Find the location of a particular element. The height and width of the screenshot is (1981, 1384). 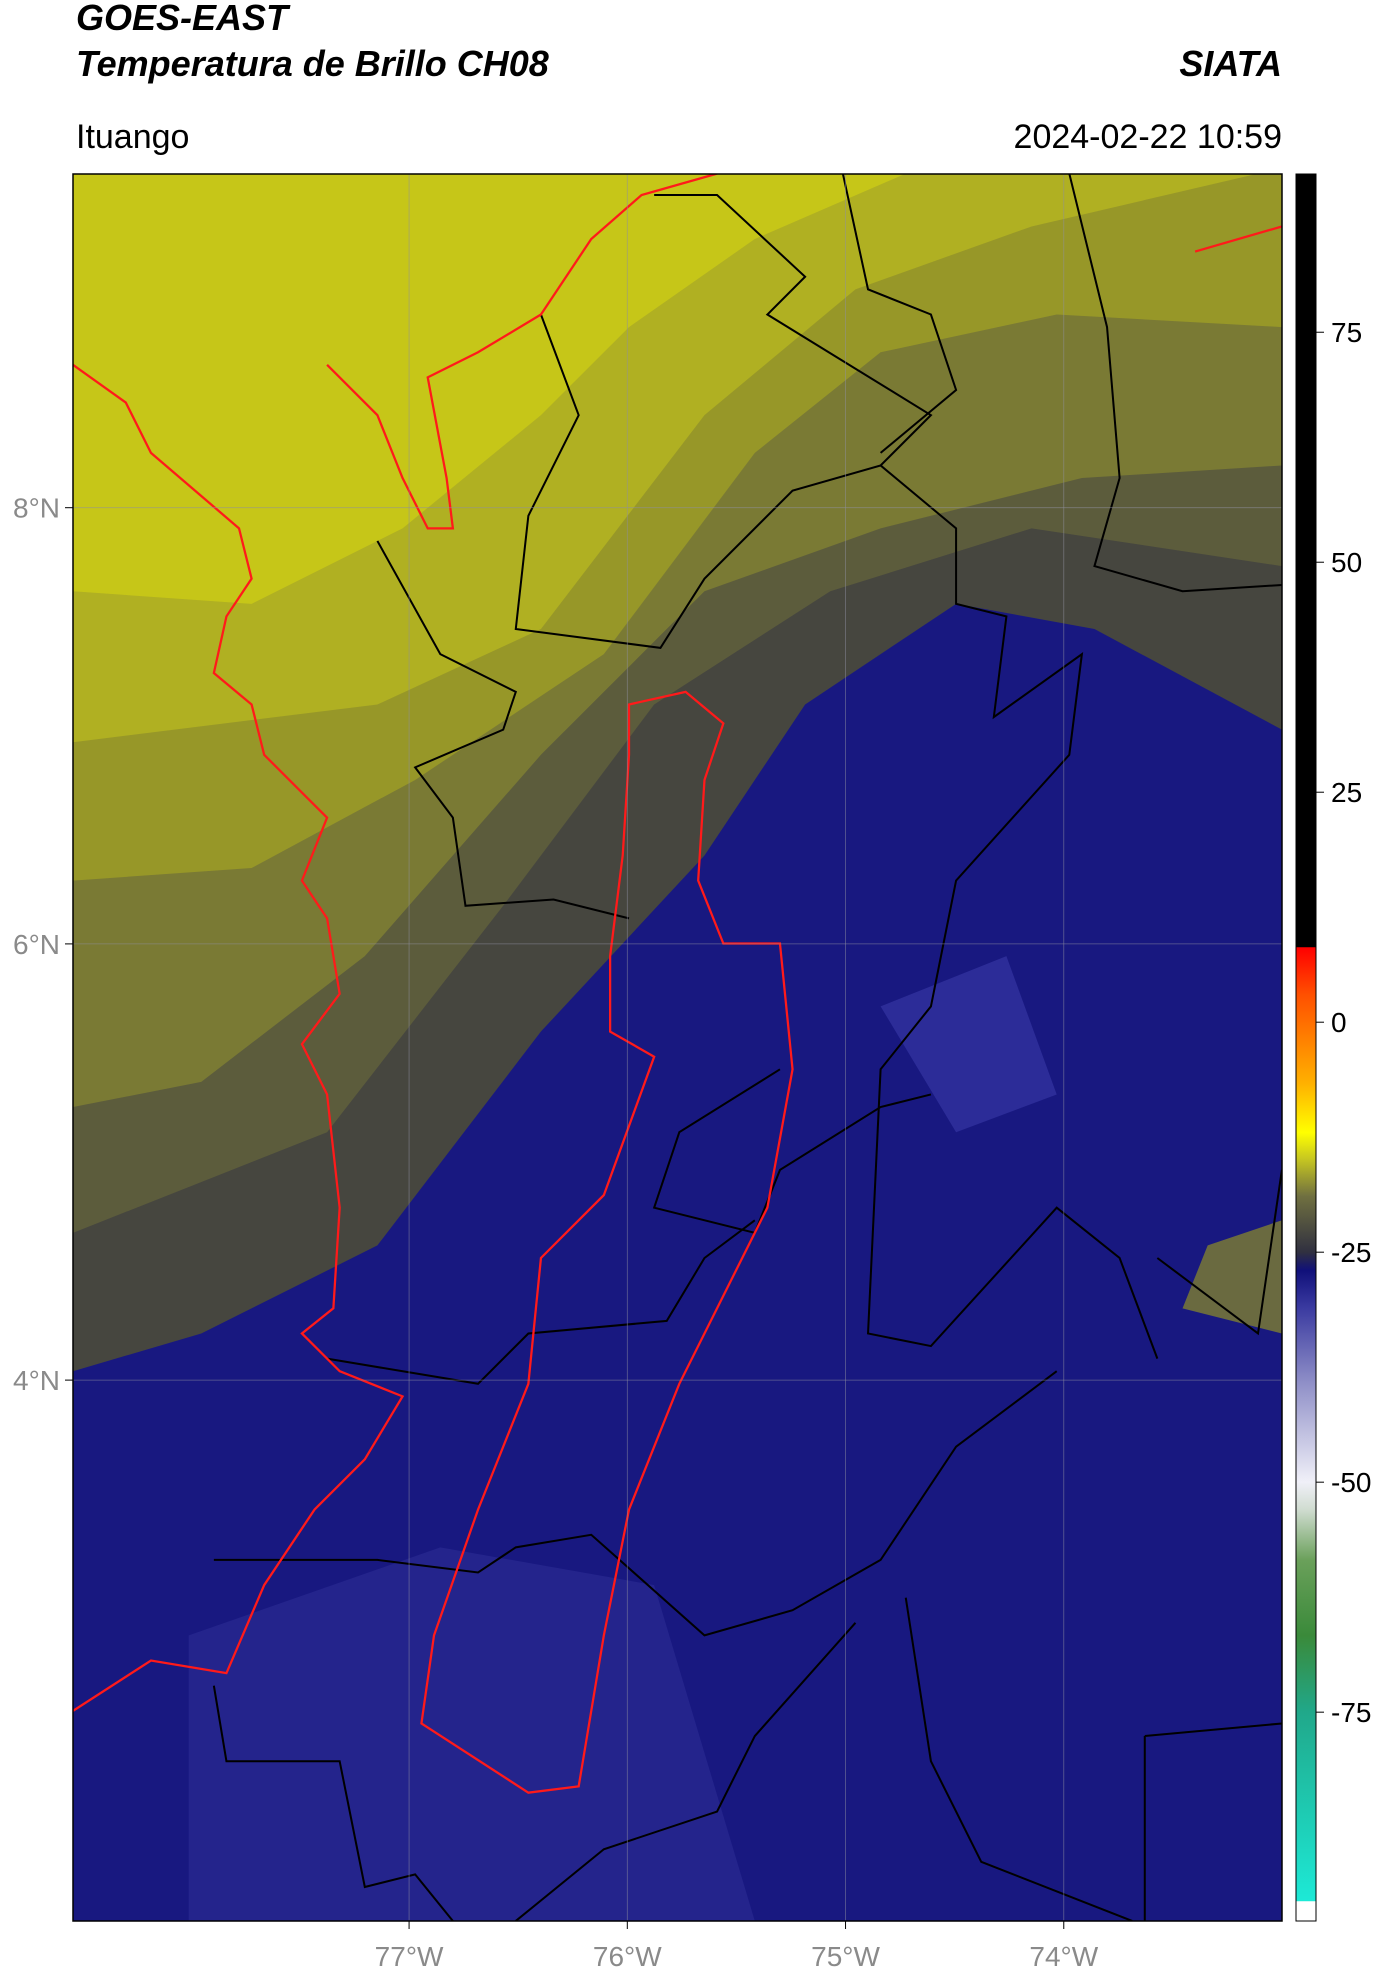

y-tick-label: 6°N is located at coordinates (36, 944).